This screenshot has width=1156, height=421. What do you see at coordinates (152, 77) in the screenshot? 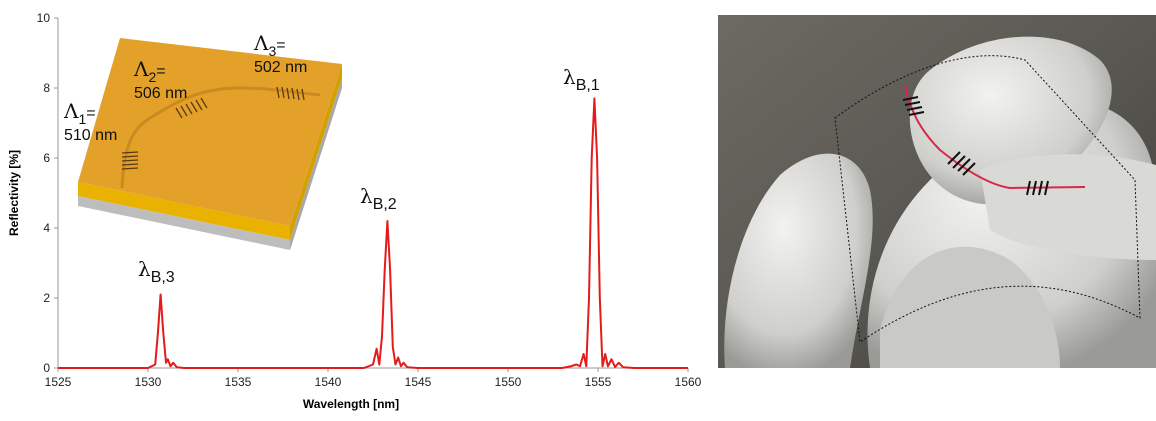
I see `inset-subscript: 2` at bounding box center [152, 77].